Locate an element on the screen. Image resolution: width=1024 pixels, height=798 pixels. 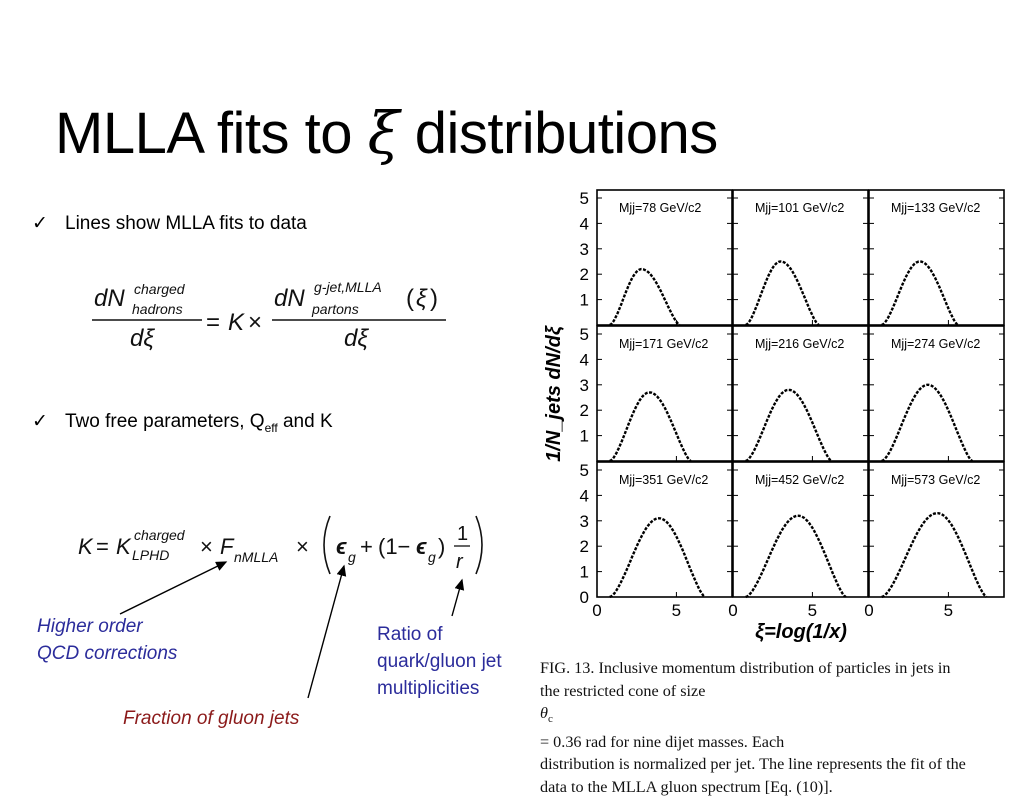
svg-text: g-jet,MLLA is located at coordinates (348, 287).